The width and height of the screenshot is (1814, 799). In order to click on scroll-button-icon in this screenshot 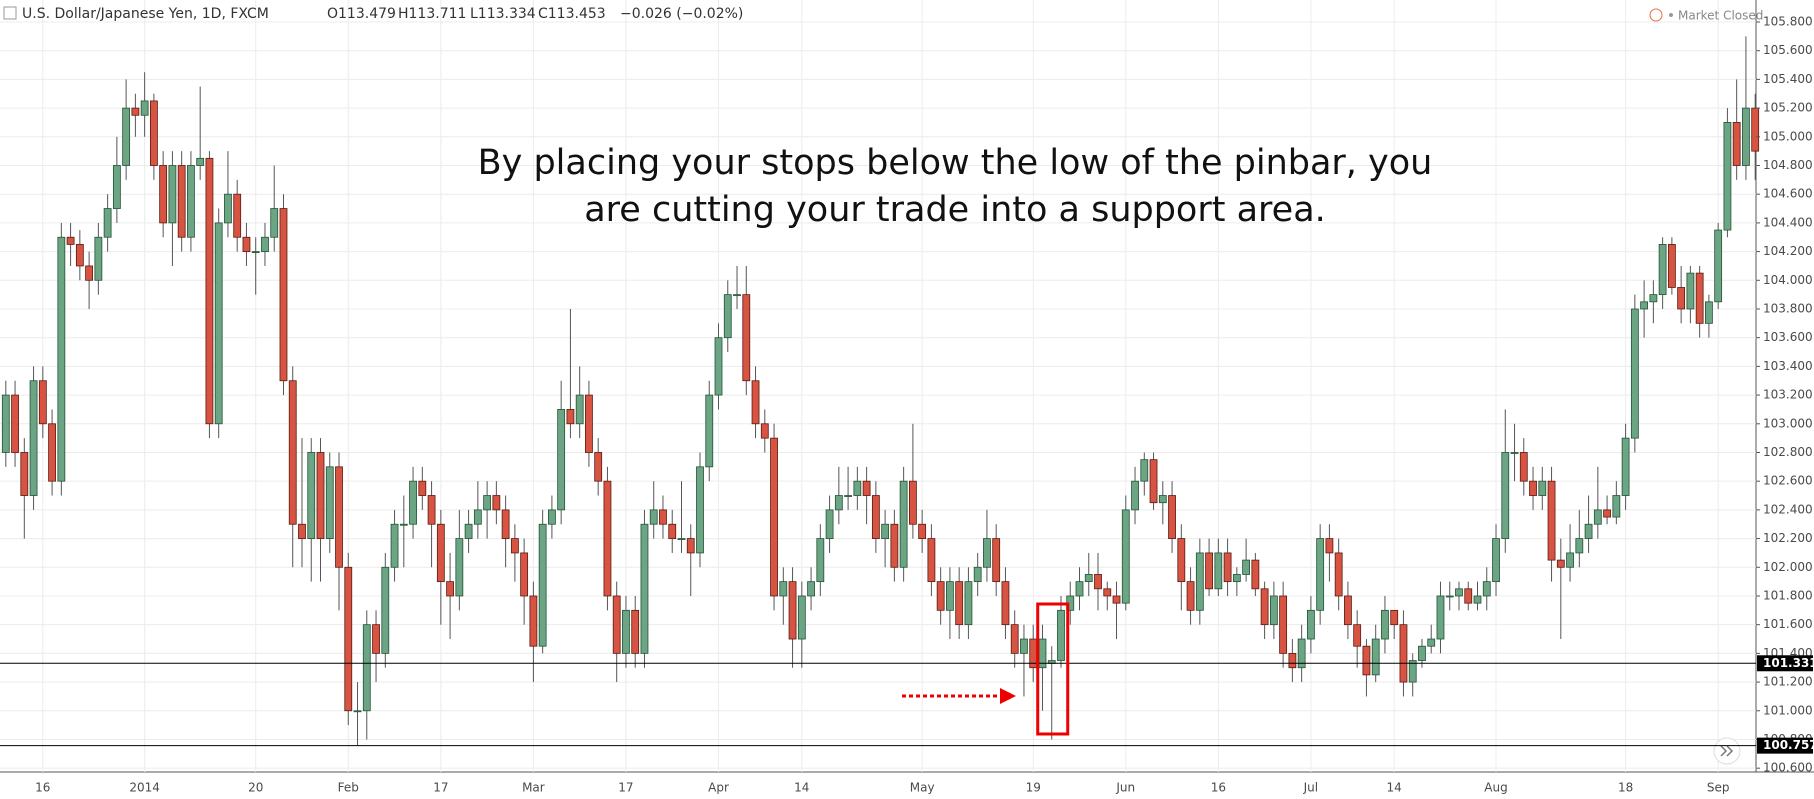, I will do `click(1727, 751)`.